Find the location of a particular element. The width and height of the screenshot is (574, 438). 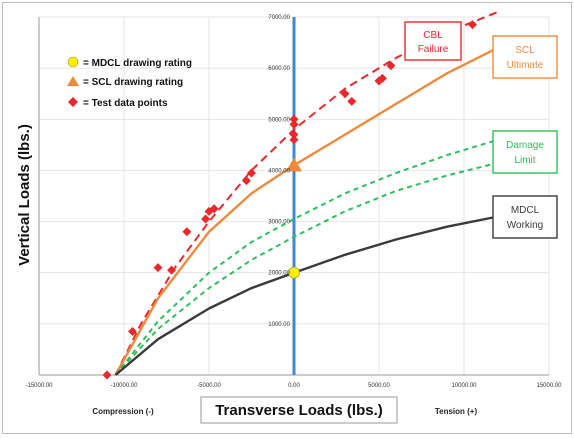

callout-scl-ultimate: SCL Ultimate is located at coordinates (525, 57).